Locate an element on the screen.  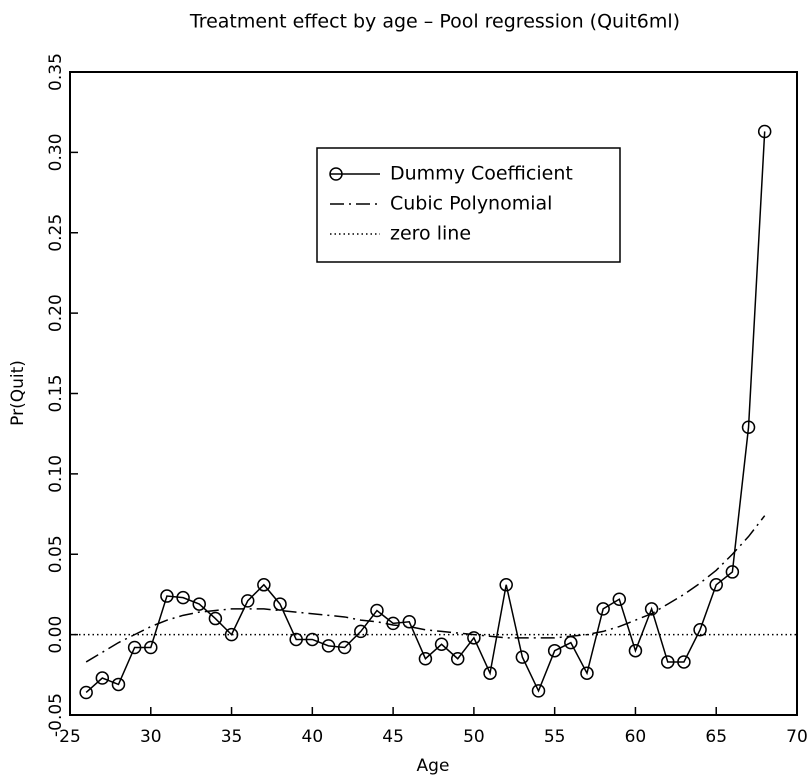
y-tick-label: 0.00 is located at coordinates (56, 635).